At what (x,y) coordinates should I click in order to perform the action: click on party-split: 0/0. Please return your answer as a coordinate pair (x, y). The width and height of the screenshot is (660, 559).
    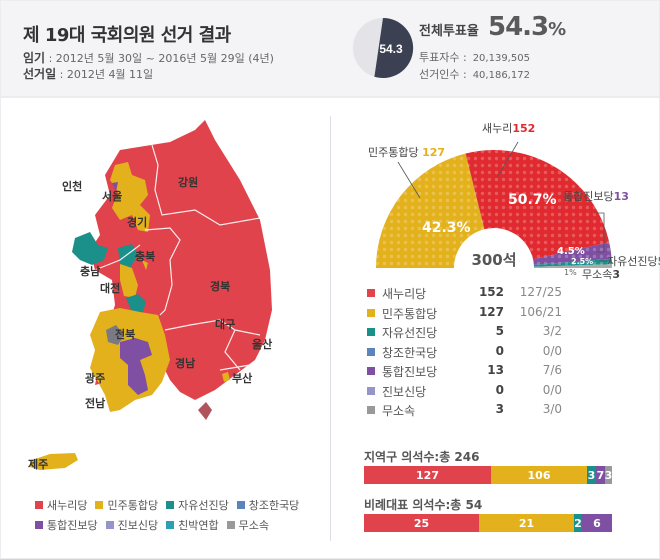
    Looking at the image, I should click on (552, 389).